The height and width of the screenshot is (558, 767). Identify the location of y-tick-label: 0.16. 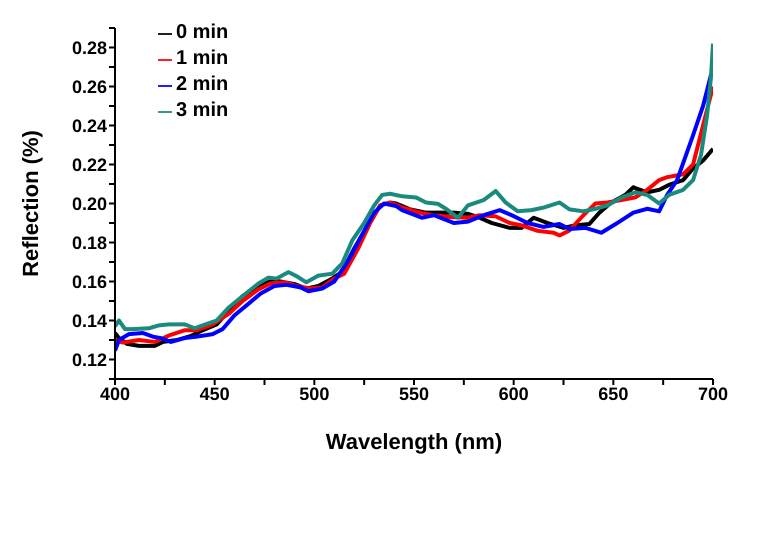
(89, 282).